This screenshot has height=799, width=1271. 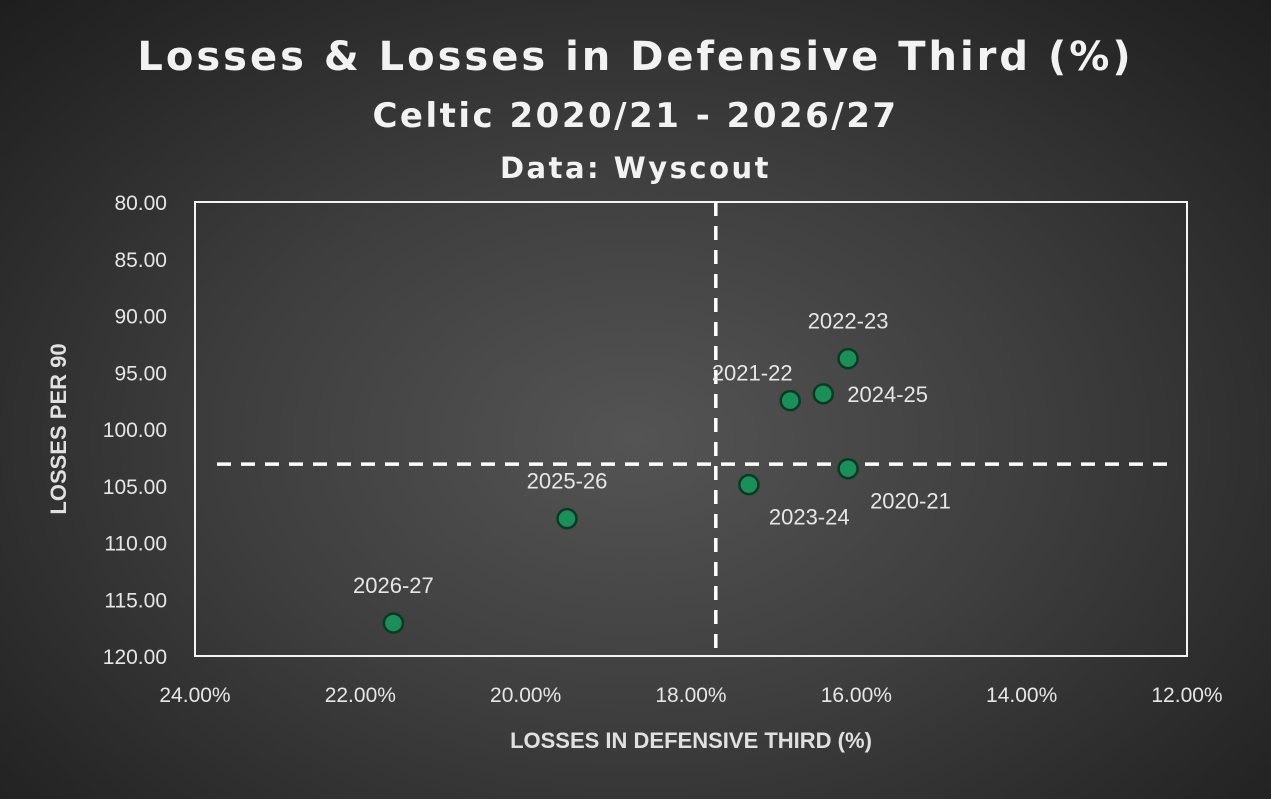 I want to click on y-tick-label: 120.00, so click(x=135, y=657).